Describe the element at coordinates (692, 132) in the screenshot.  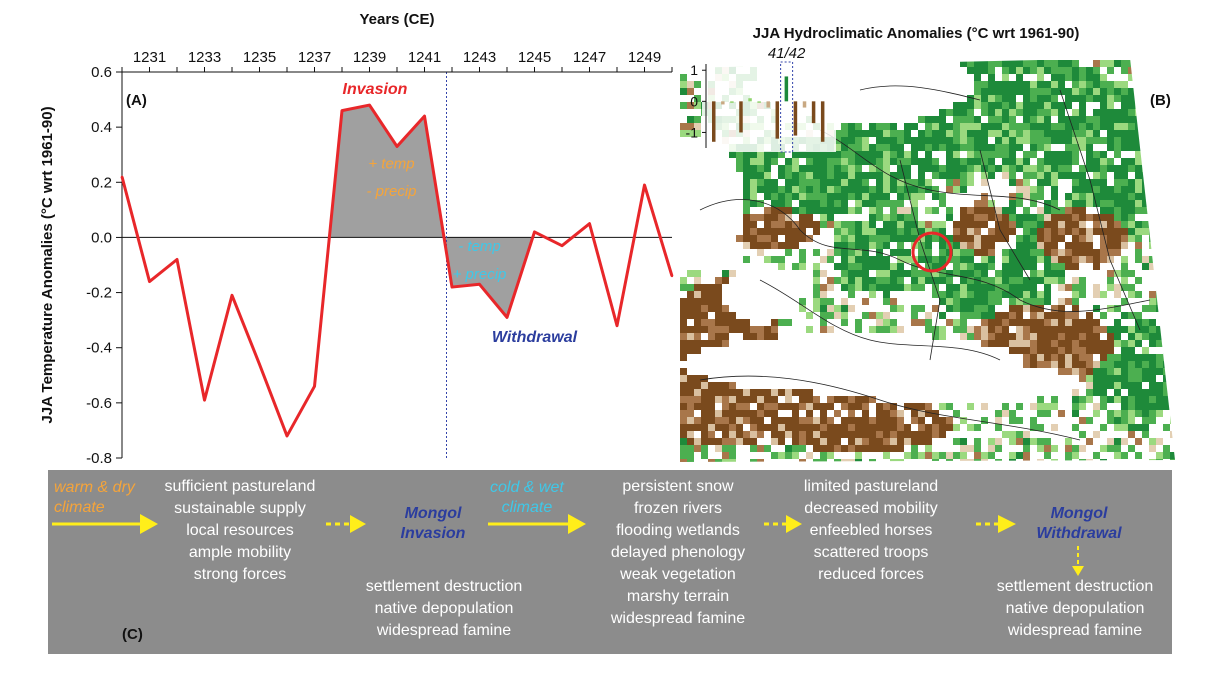
I see `inset-y-tick-label: -1` at that location.